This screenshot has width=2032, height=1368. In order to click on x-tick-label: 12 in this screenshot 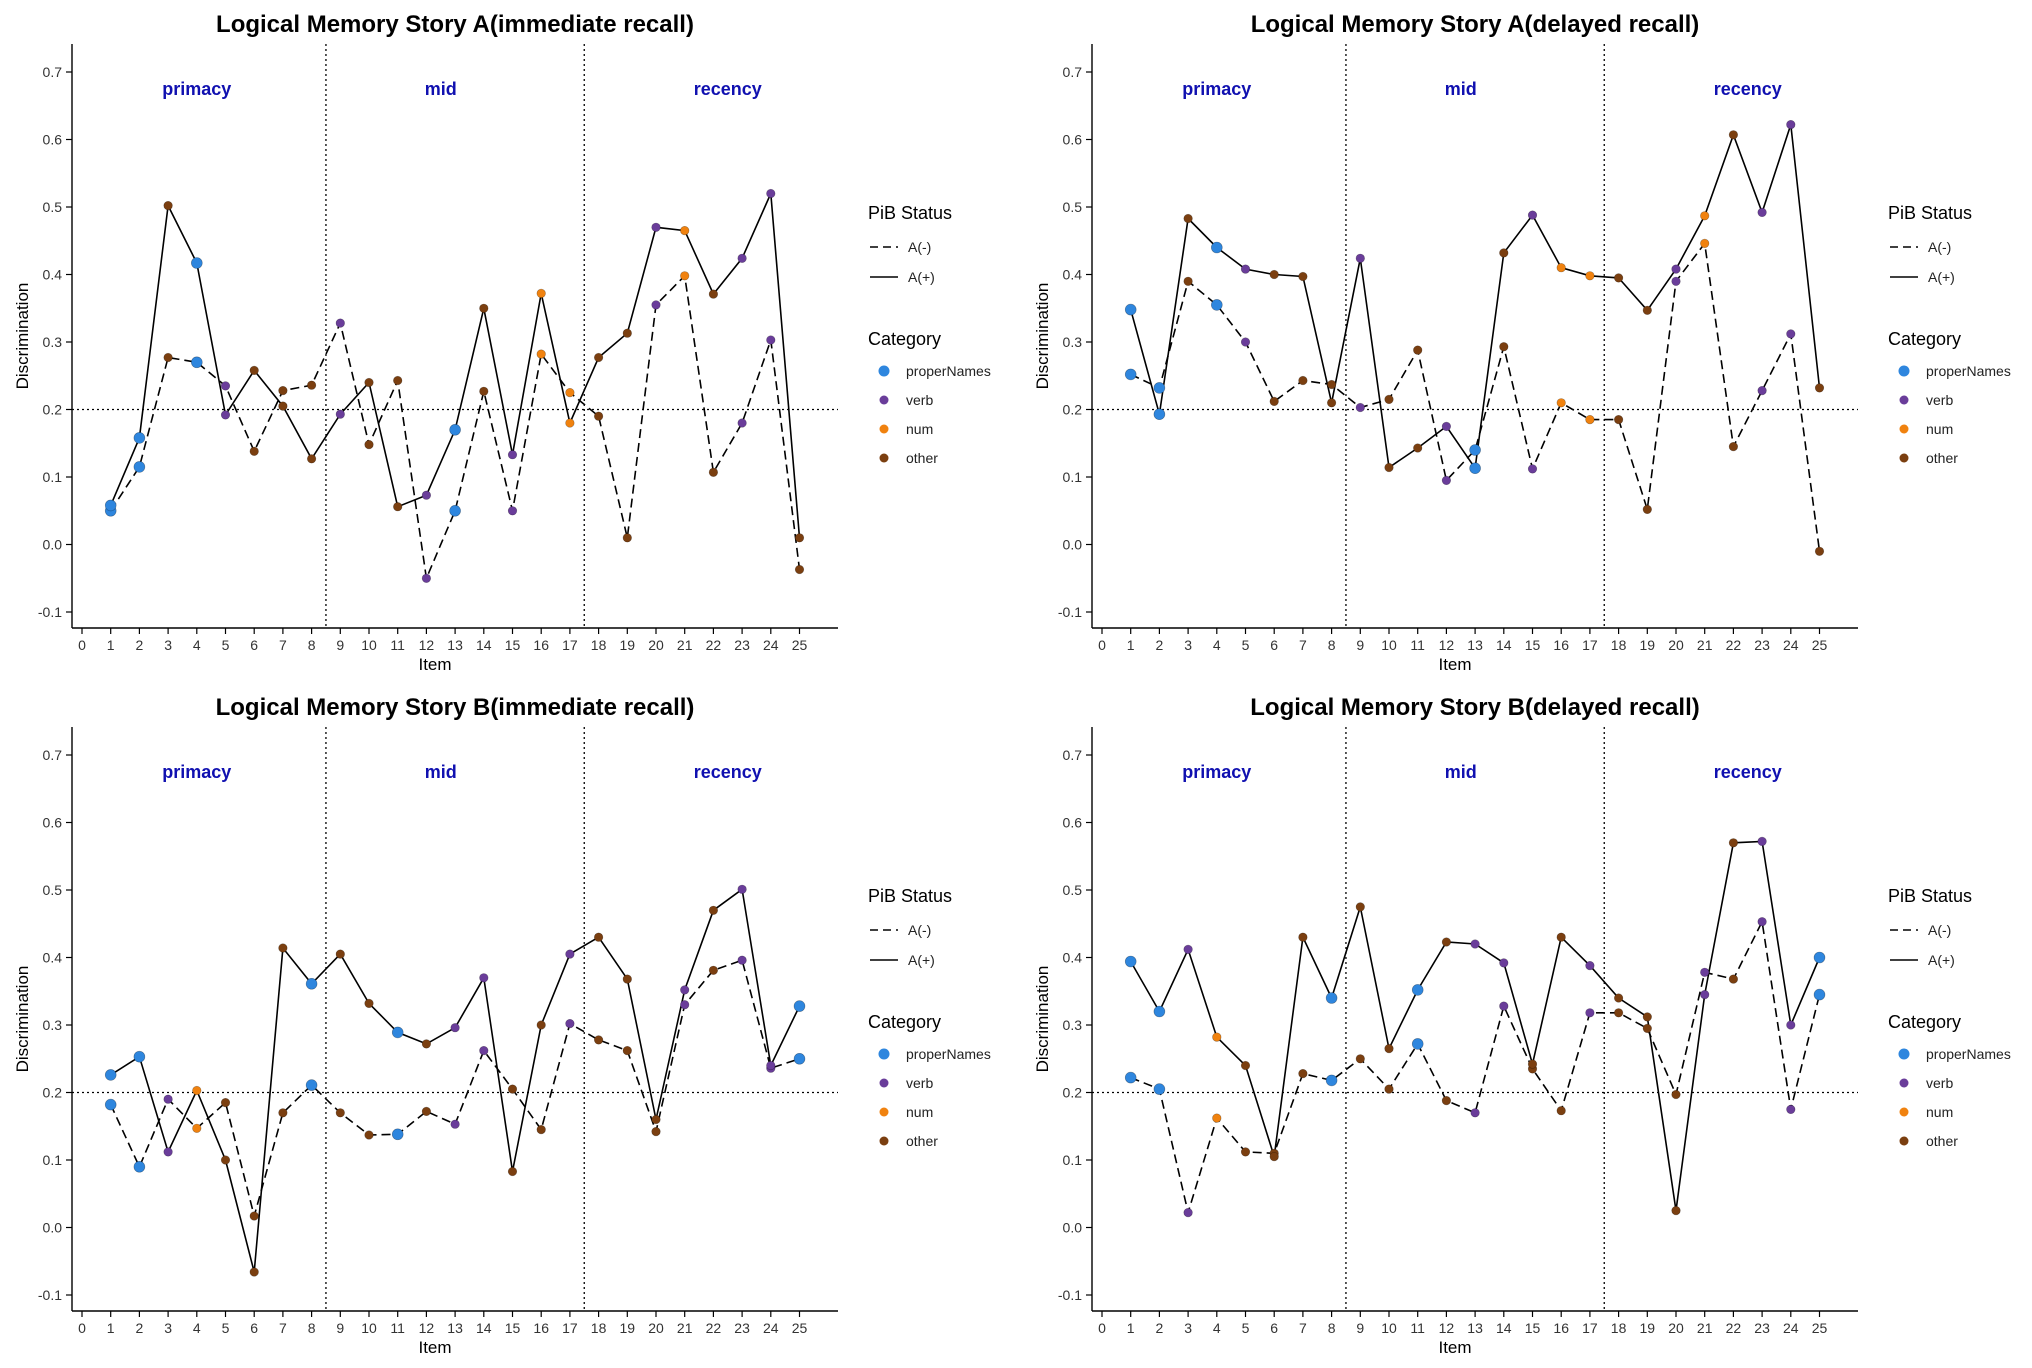, I will do `click(1447, 645)`.